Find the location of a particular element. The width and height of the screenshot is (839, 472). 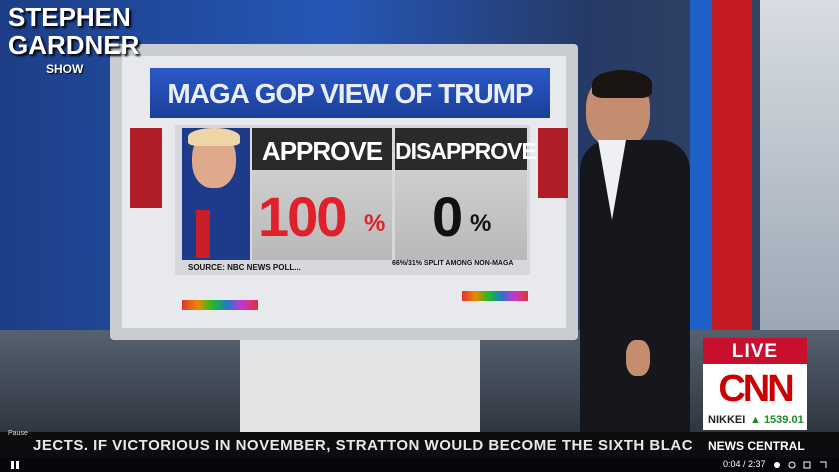

time-display: 0:04 / 2:37 is located at coordinates (744, 464).